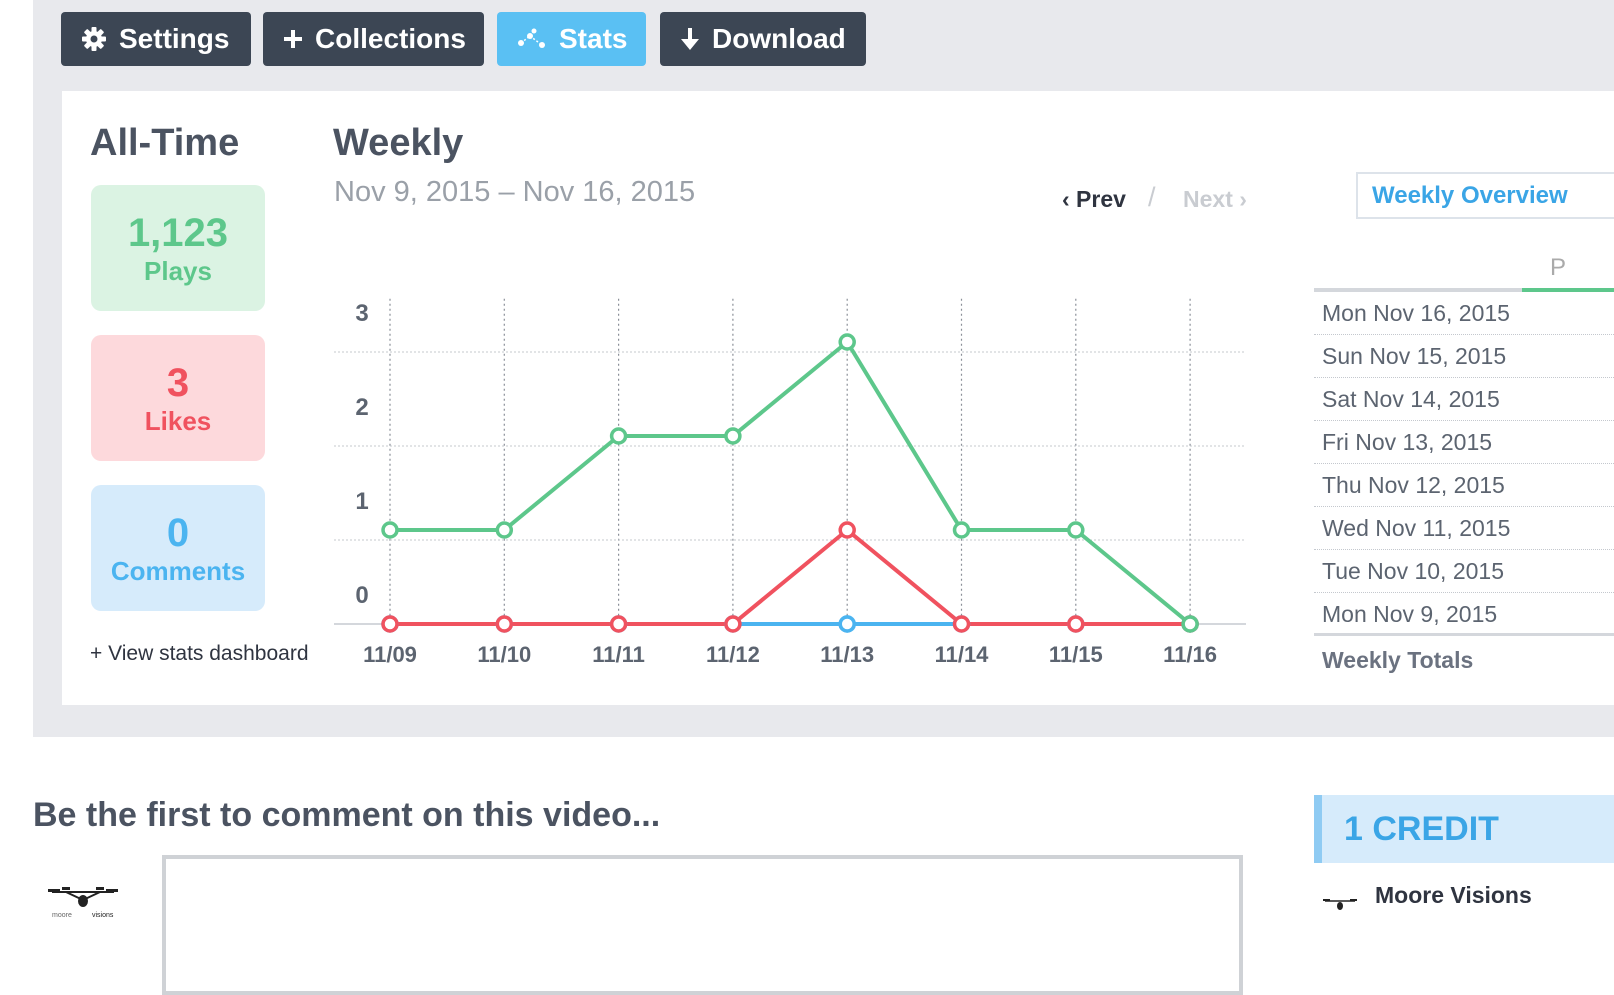  What do you see at coordinates (504, 654) in the screenshot?
I see `x-tick-label: 11/10` at bounding box center [504, 654].